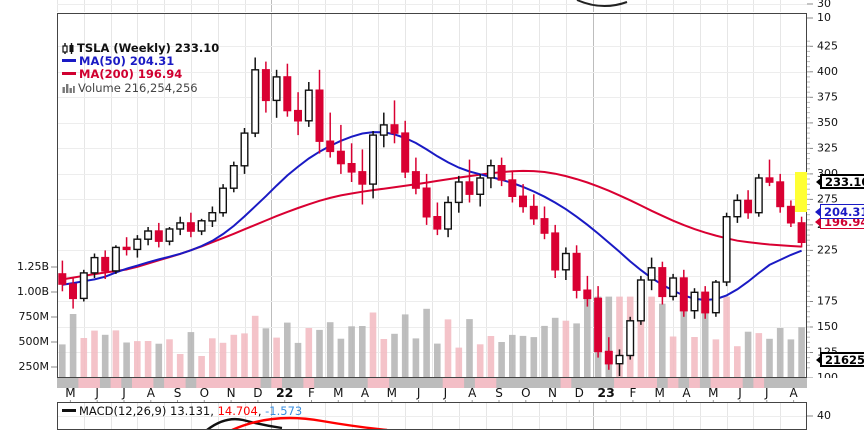 This screenshot has width=864, height=430. Describe the element at coordinates (68, 88) in the screenshot. I see `volume-bars-icon` at that location.